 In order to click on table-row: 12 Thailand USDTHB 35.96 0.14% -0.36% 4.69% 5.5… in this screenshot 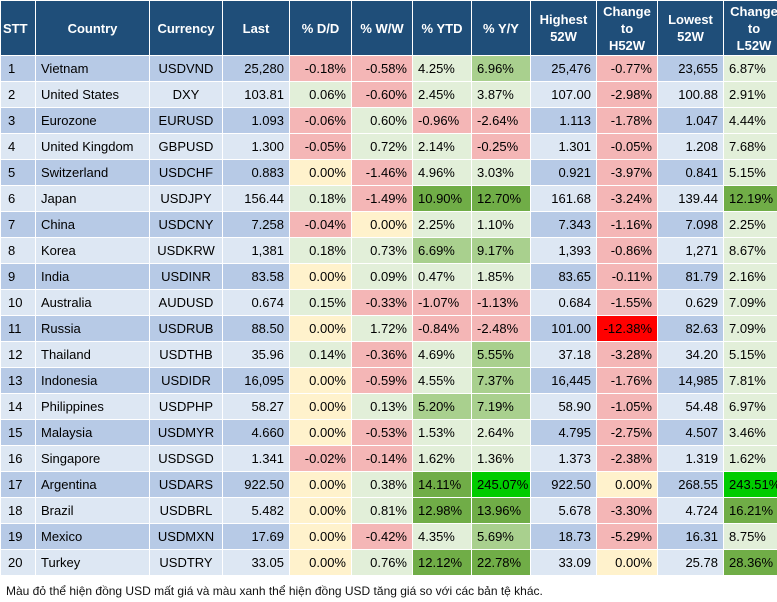, I will do `click(389, 354)`.